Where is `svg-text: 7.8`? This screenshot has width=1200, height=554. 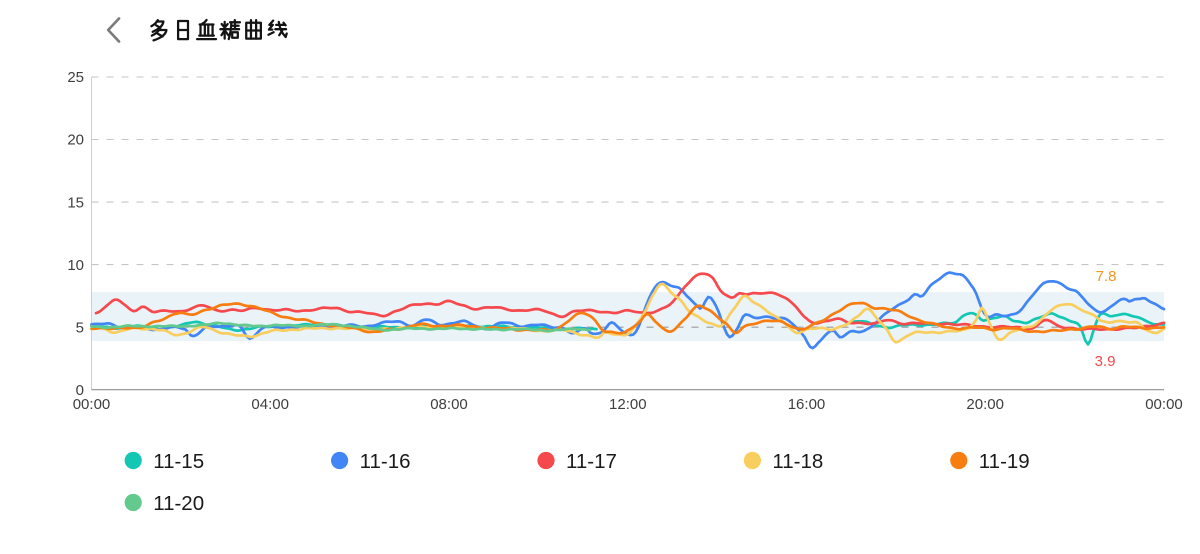
svg-text: 7.8 is located at coordinates (1106, 276).